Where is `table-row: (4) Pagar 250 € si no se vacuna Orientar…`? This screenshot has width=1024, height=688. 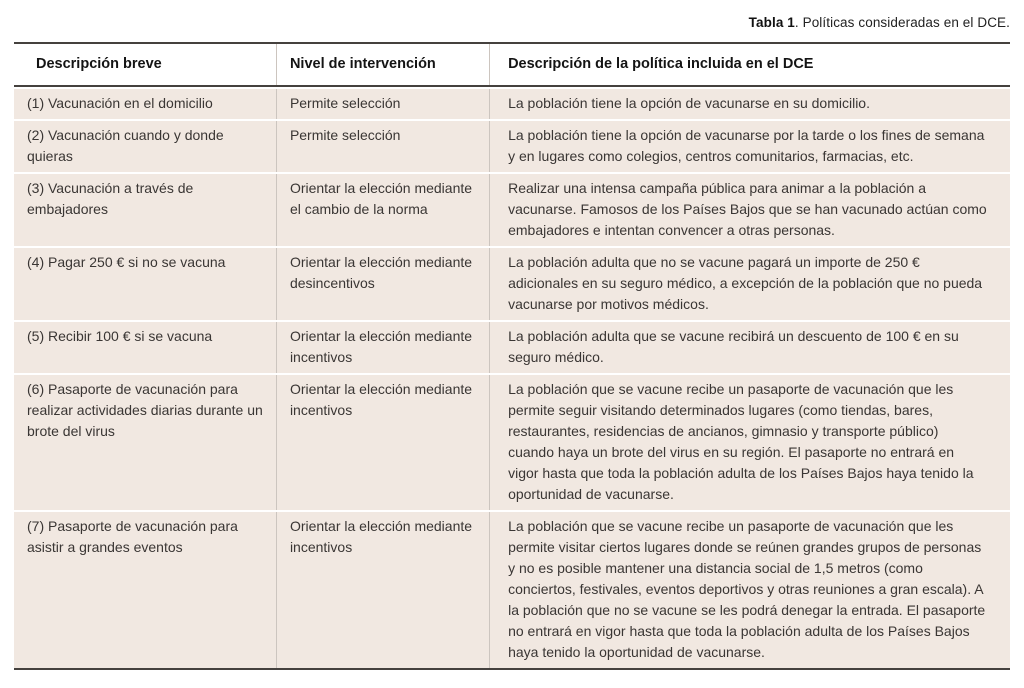 table-row: (4) Pagar 250 € si no se vacuna Orientar… is located at coordinates (512, 284).